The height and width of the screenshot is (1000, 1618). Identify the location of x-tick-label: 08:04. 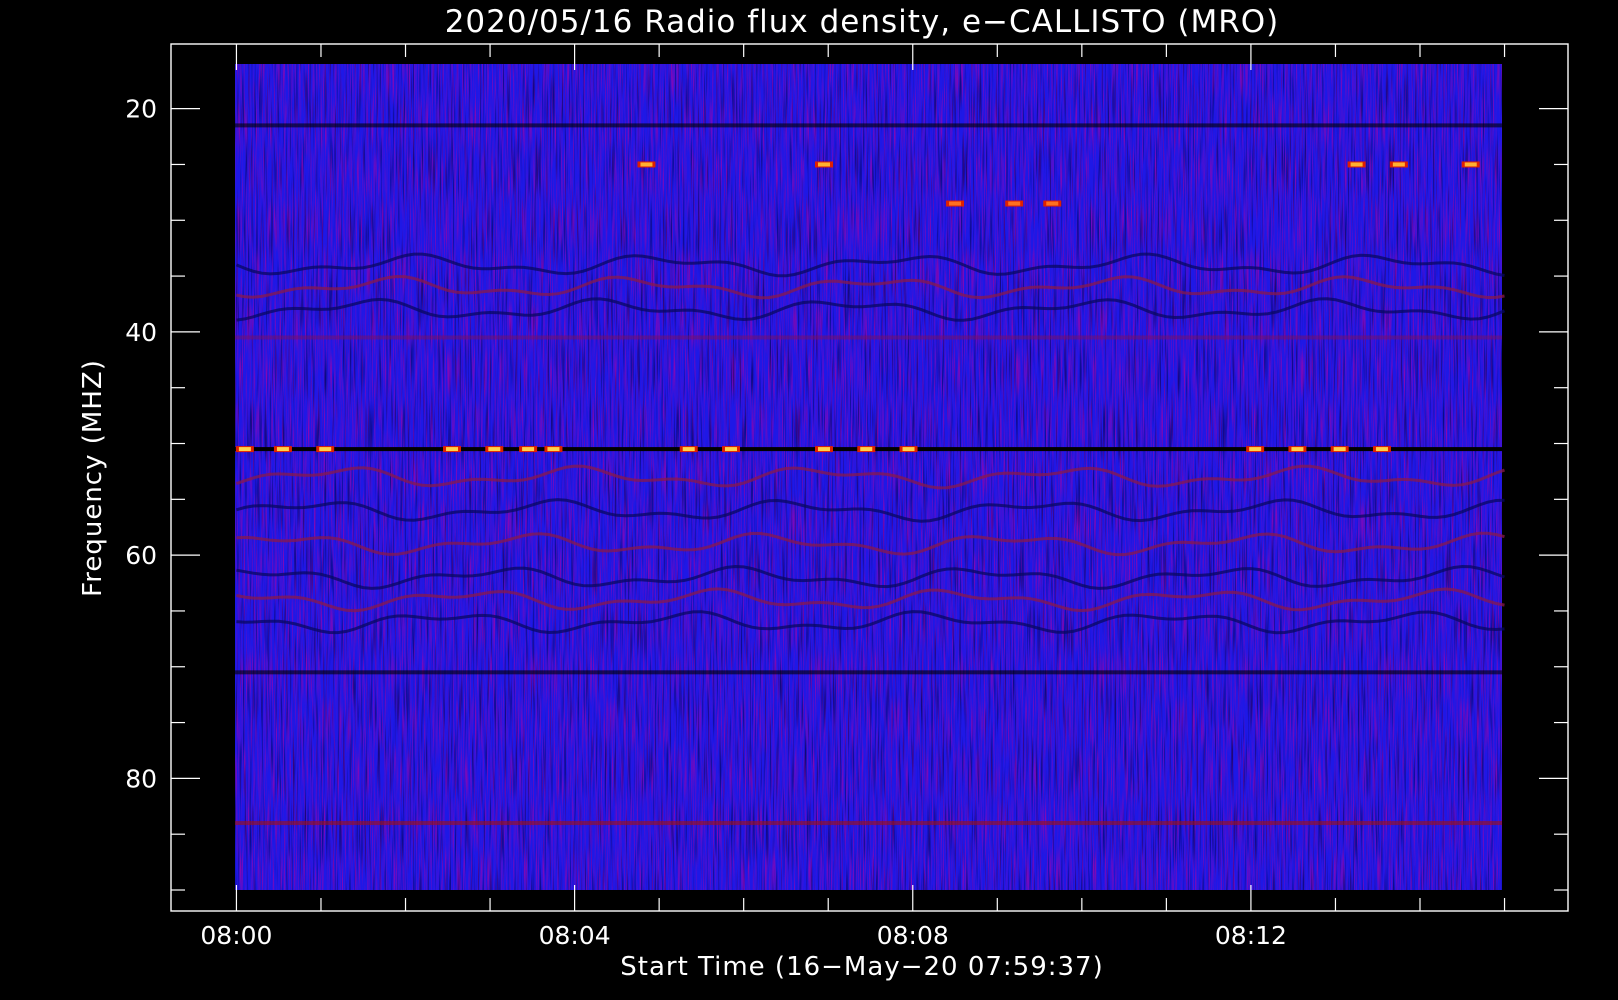
(575, 935).